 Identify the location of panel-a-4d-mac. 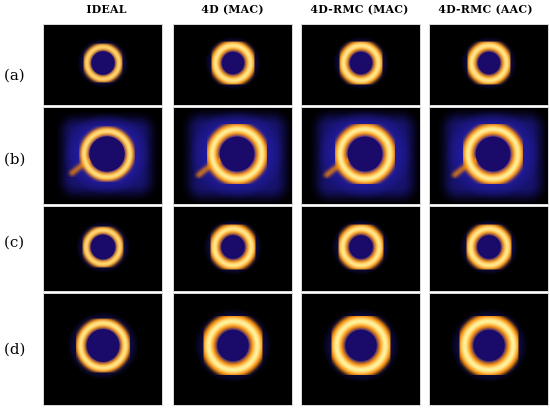
(233, 65).